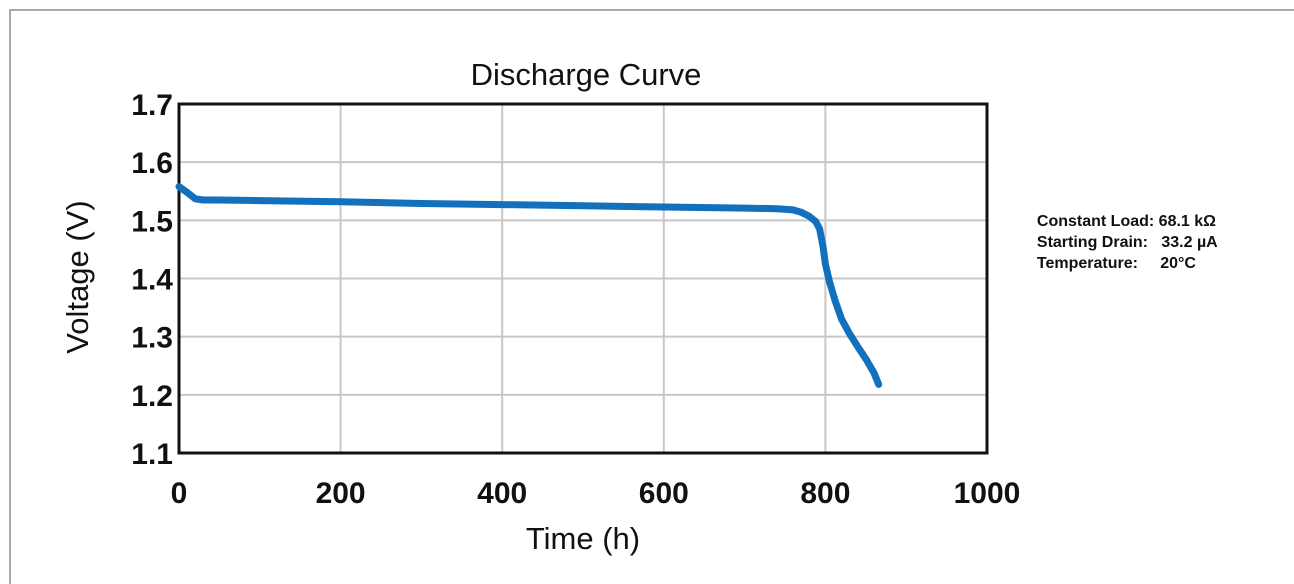 Image resolution: width=1294 pixels, height=584 pixels. What do you see at coordinates (341, 493) in the screenshot?
I see `x-tick-label: 200` at bounding box center [341, 493].